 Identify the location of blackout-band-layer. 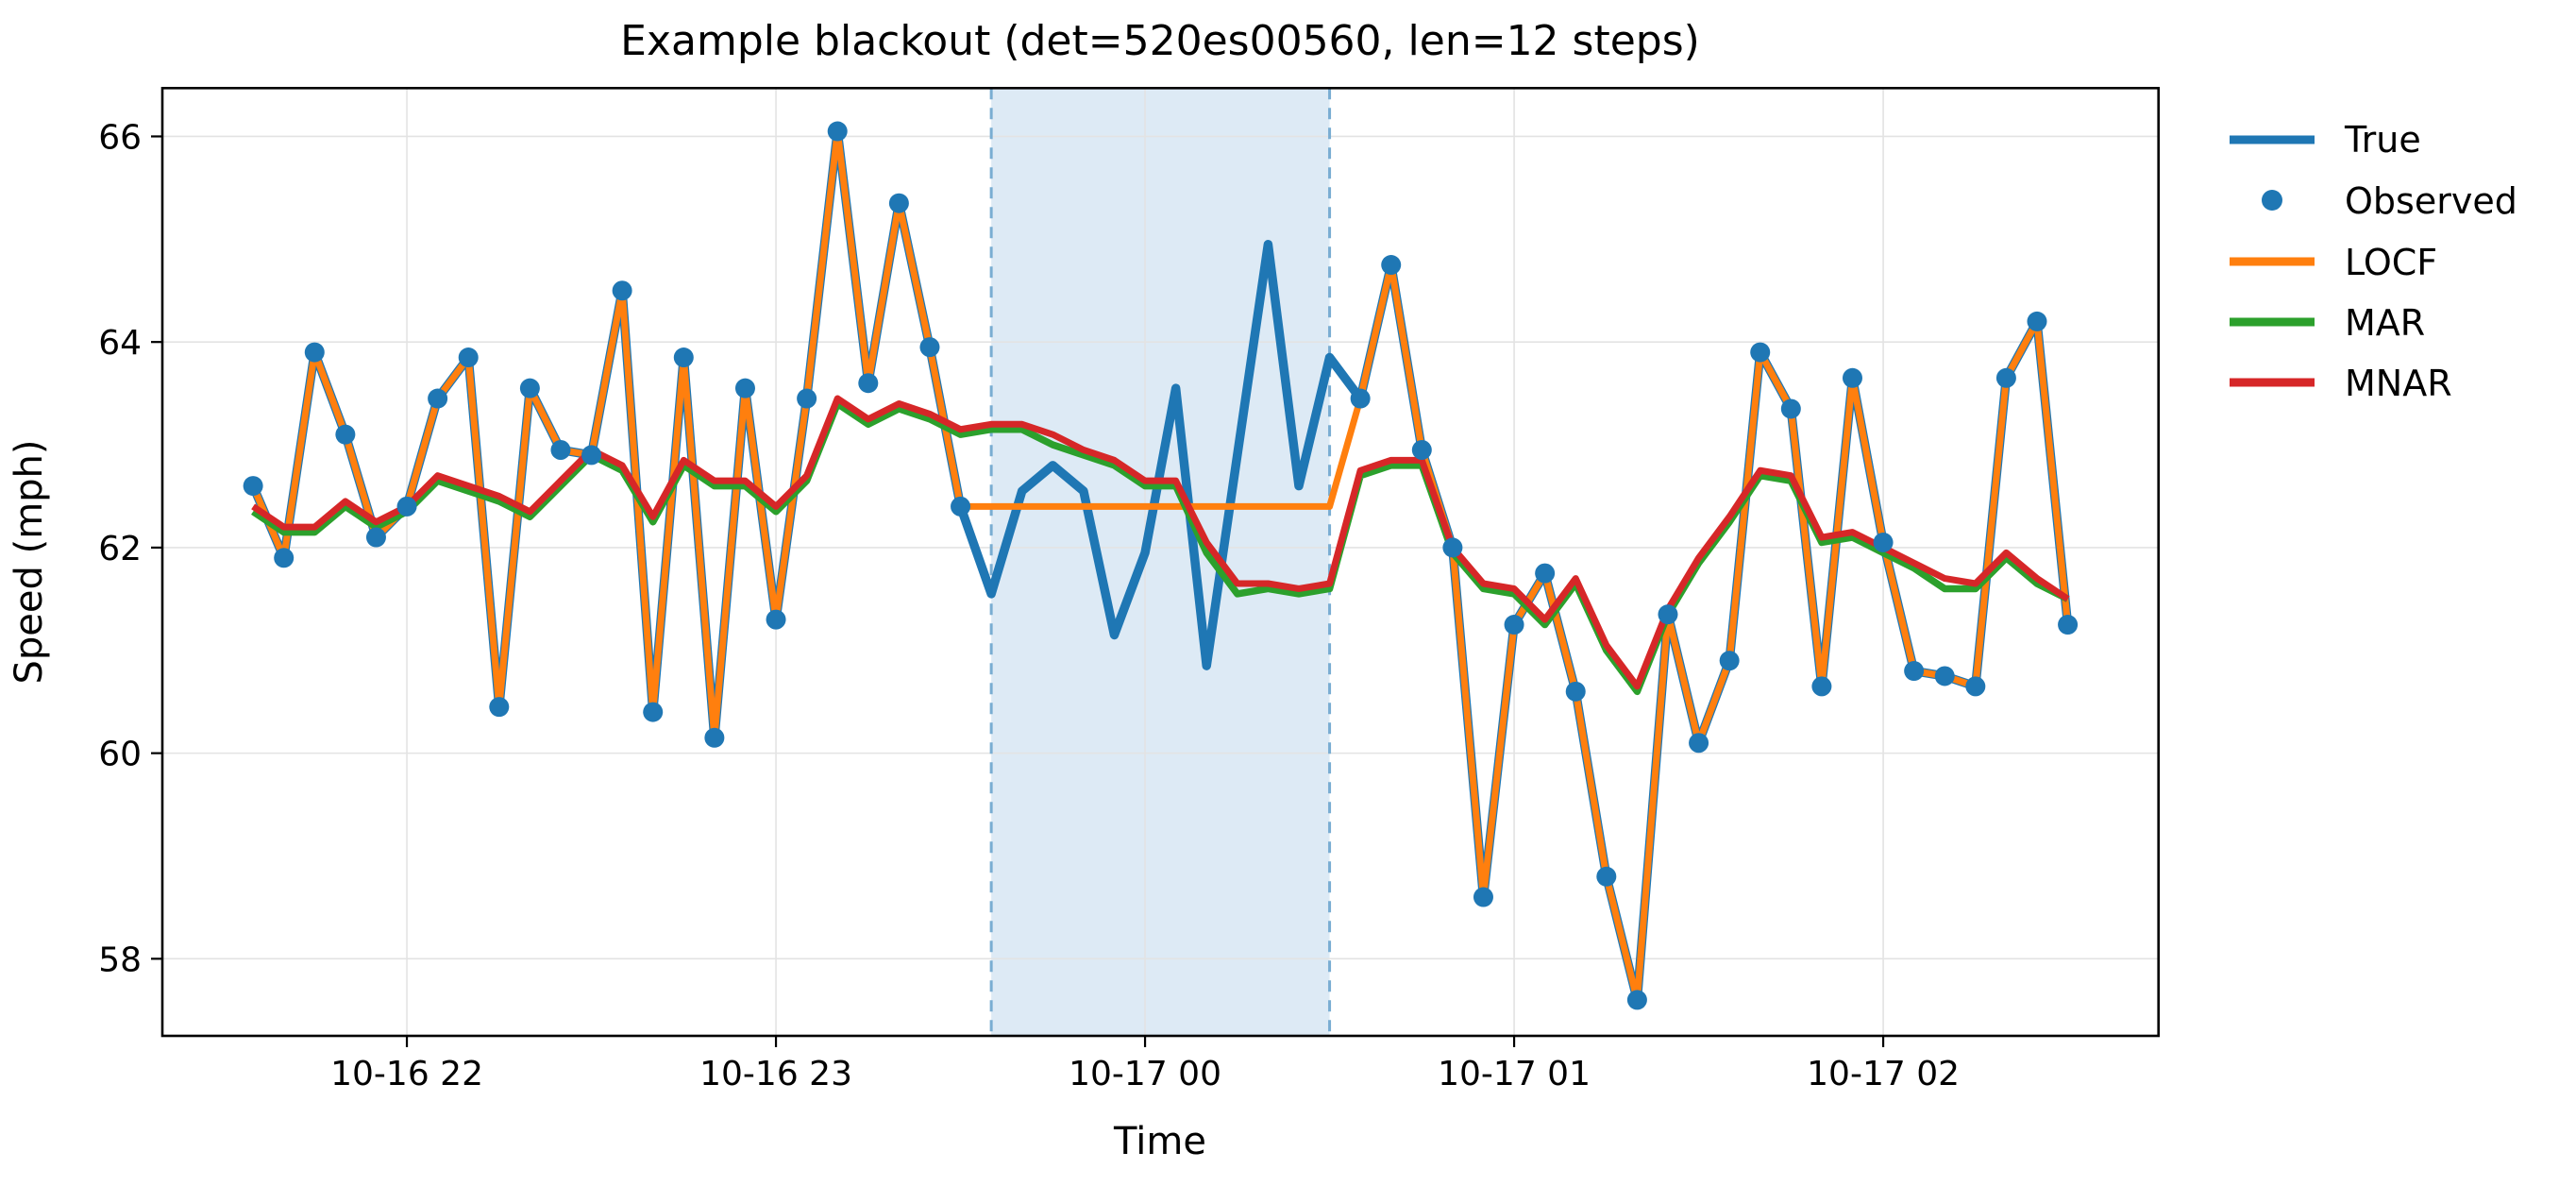
(1160, 563).